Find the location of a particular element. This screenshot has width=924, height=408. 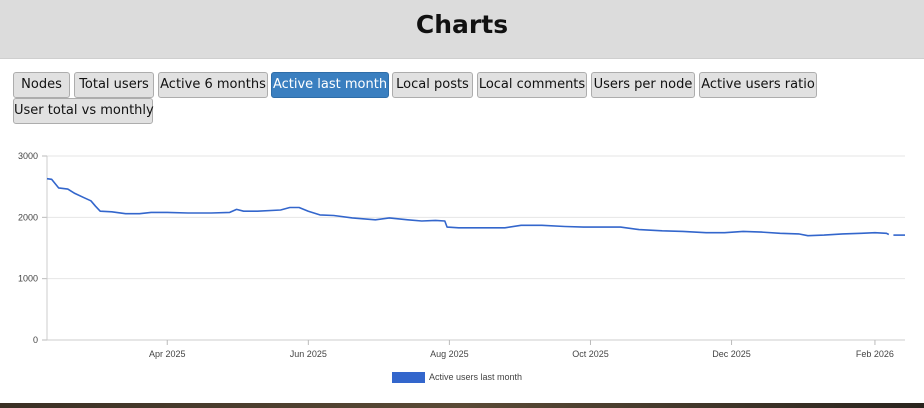

tab-active-users-ratio: Active users ratio is located at coordinates (758, 85).